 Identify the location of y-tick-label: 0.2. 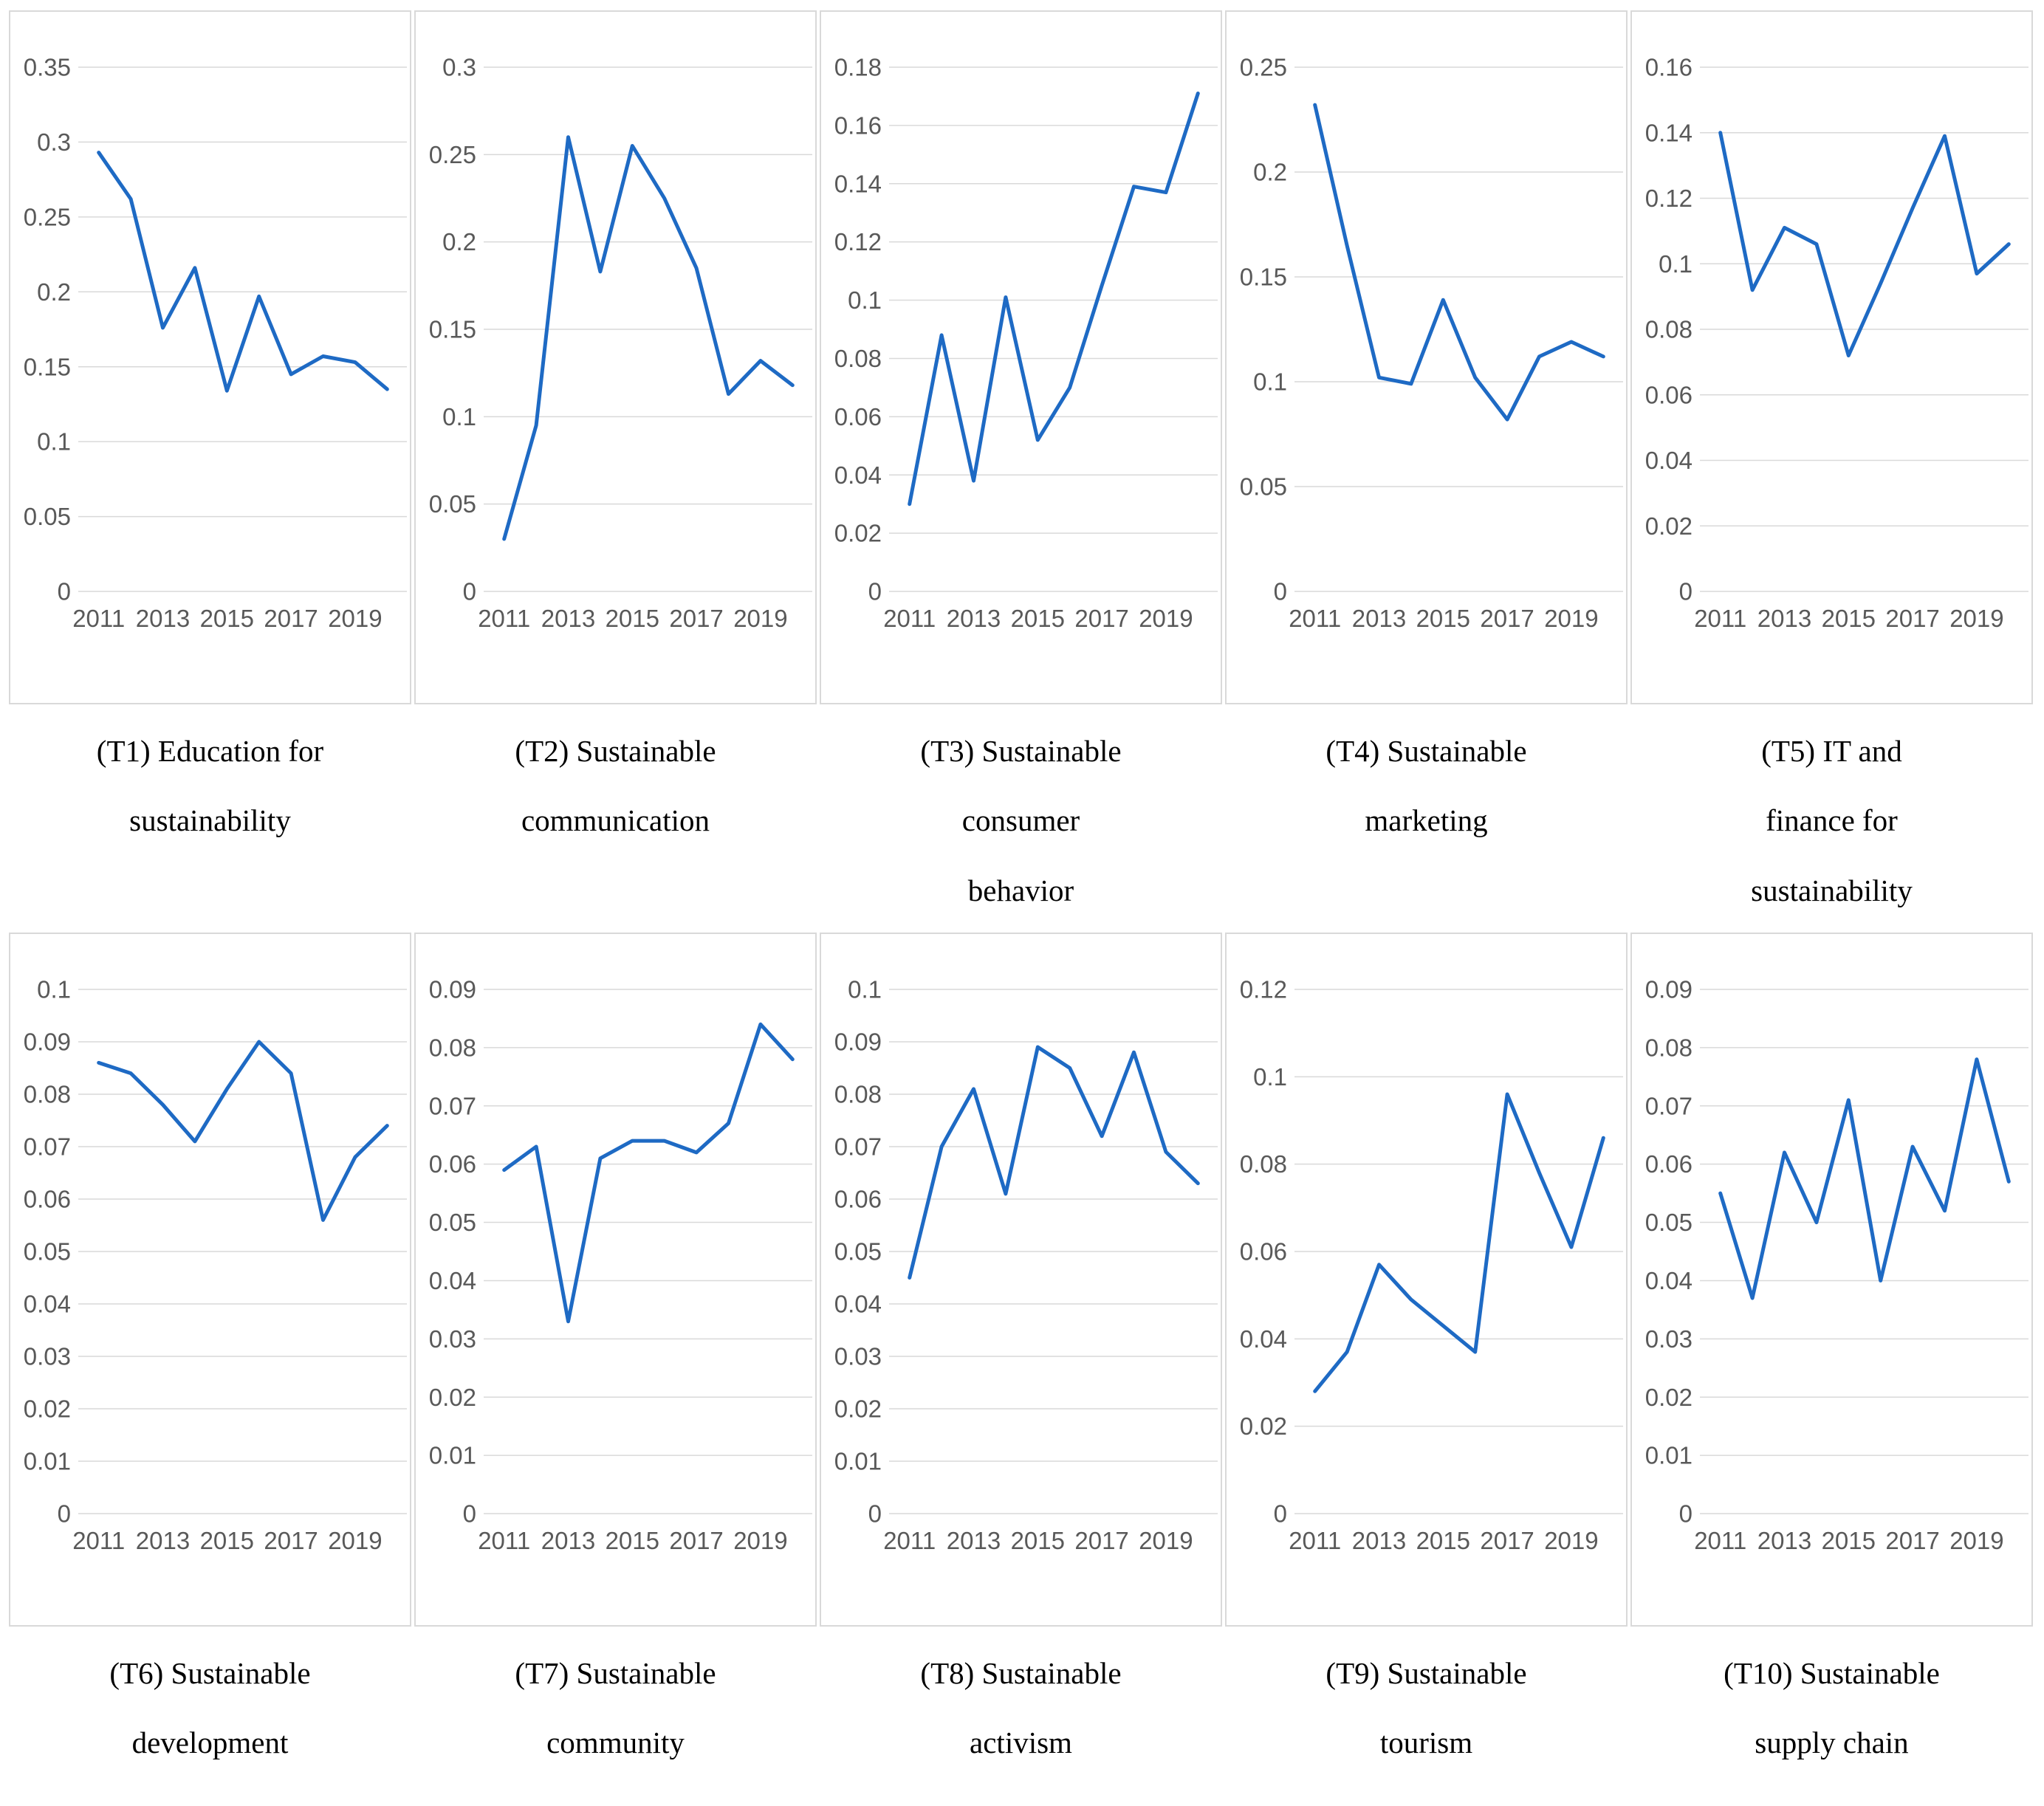
(1270, 172).